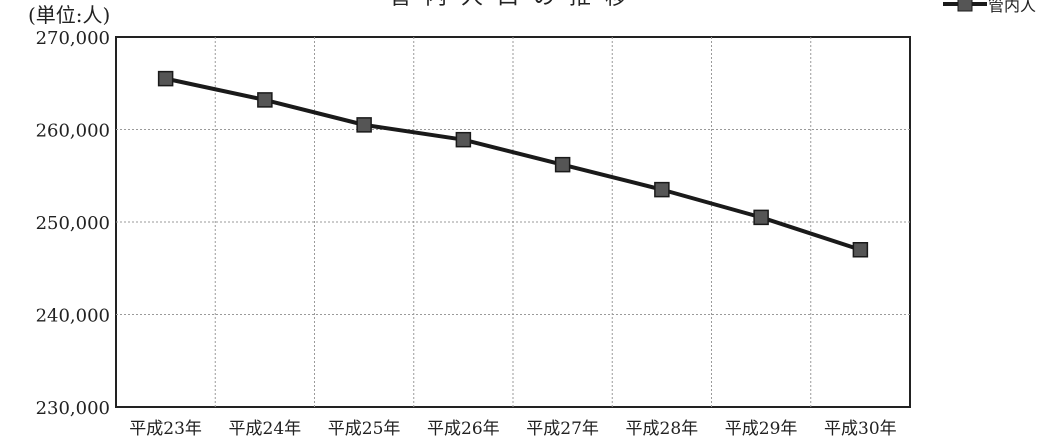 The height and width of the screenshot is (442, 1037). I want to click on x-tick-label: 平成25年, so click(364, 428).